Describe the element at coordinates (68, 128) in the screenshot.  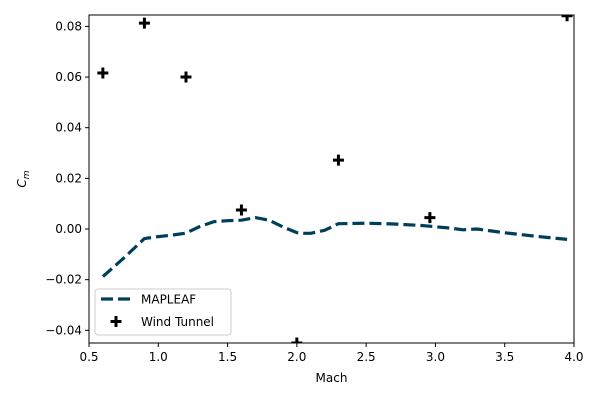
I see `y-tick-label: 0.04` at that location.